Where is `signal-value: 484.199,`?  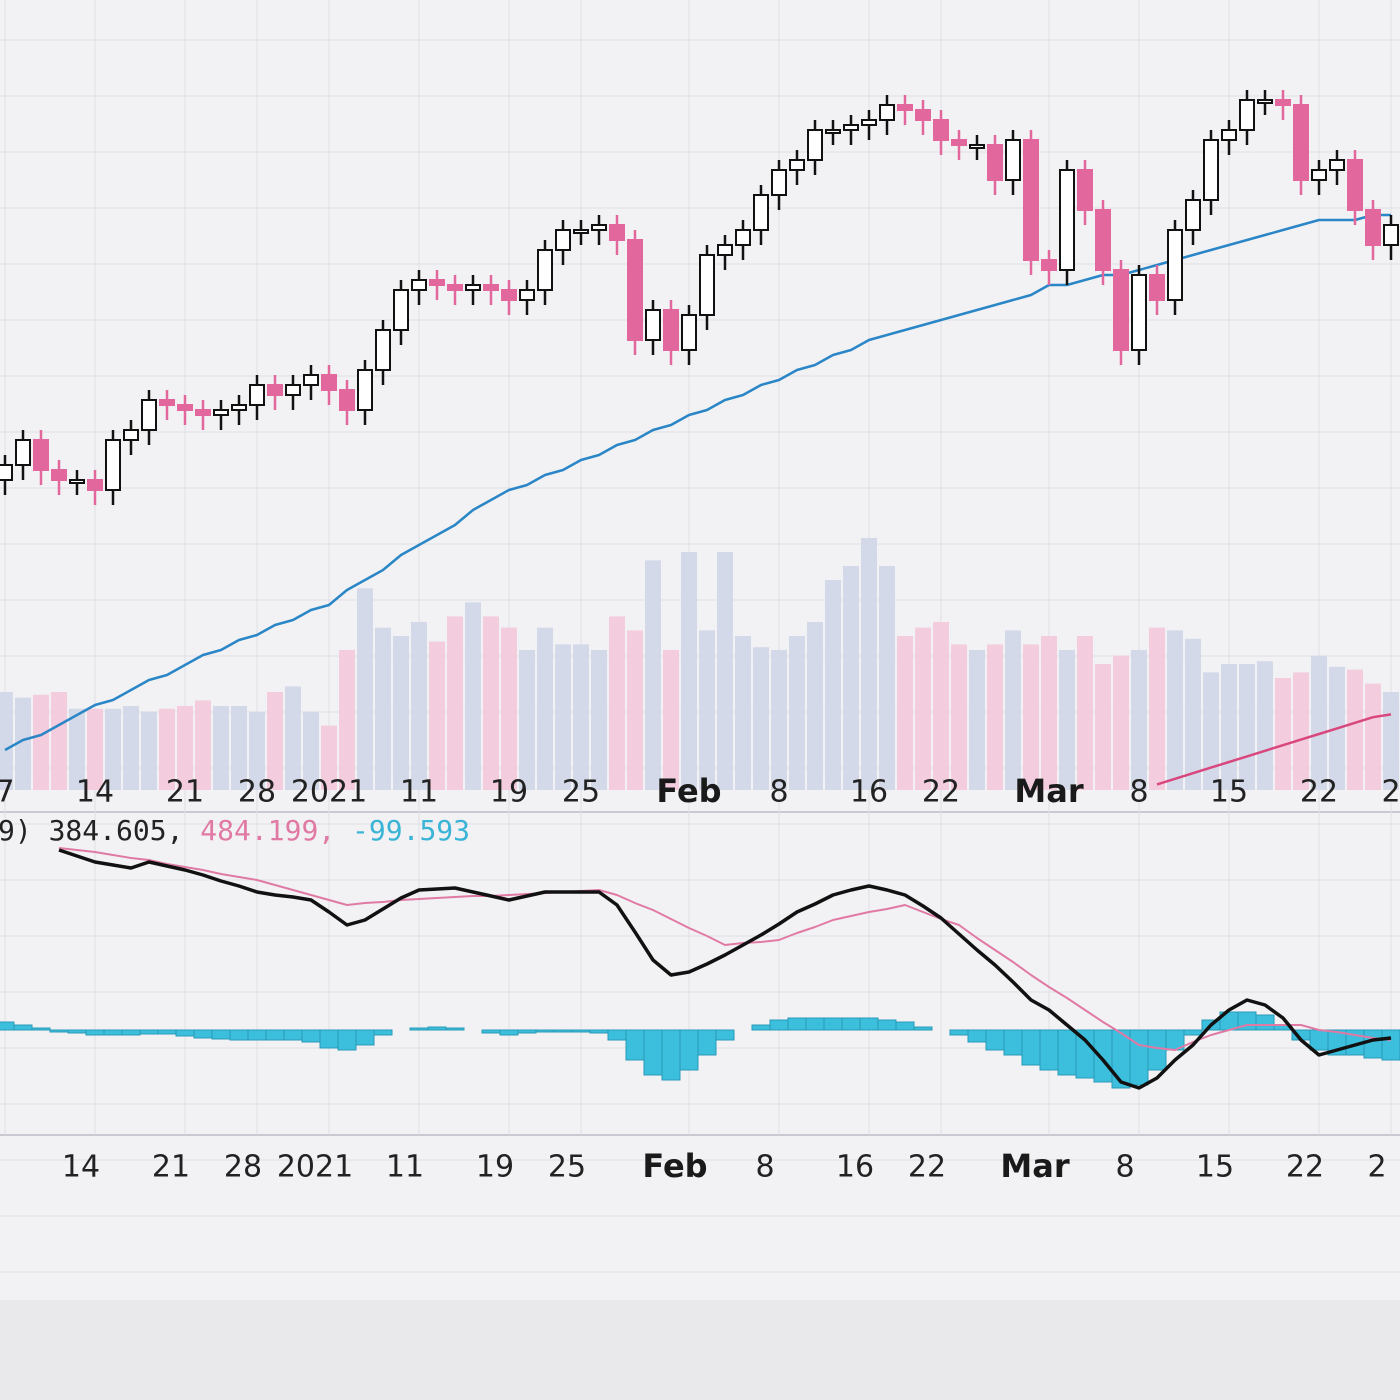
signal-value: 484.199, is located at coordinates (267, 830).